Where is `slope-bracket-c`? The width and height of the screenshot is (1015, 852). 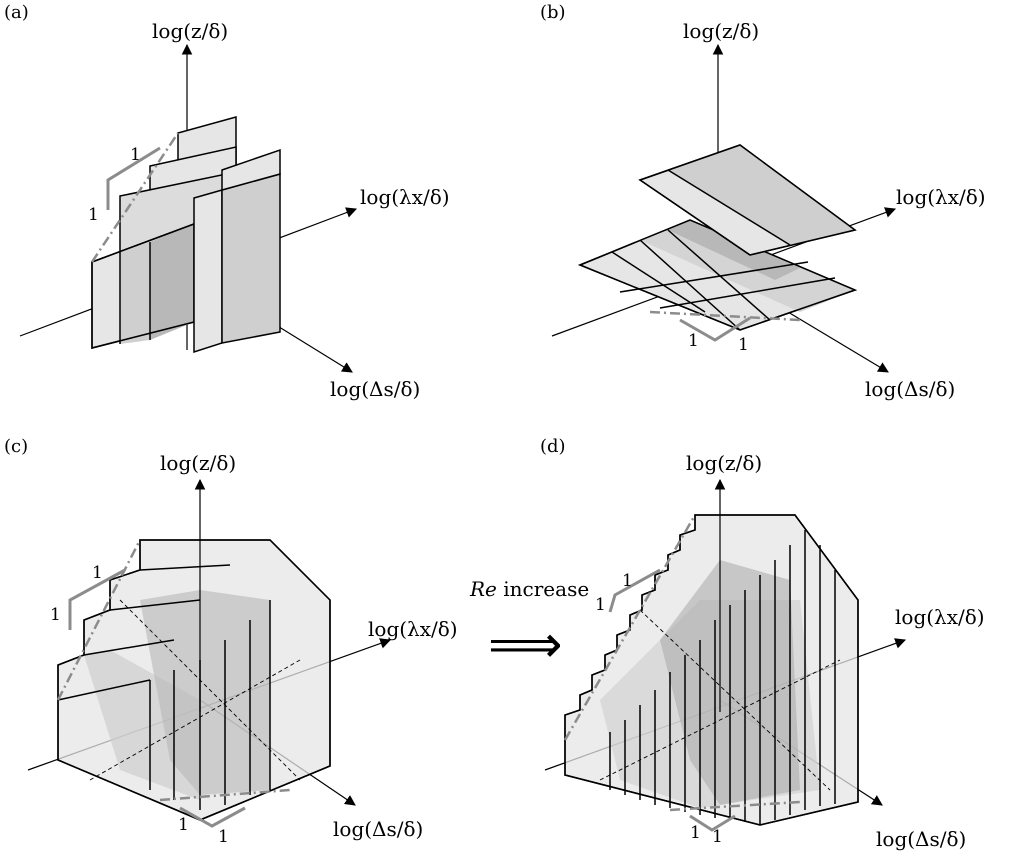
slope-bracket-c is located at coordinates (97, 599).